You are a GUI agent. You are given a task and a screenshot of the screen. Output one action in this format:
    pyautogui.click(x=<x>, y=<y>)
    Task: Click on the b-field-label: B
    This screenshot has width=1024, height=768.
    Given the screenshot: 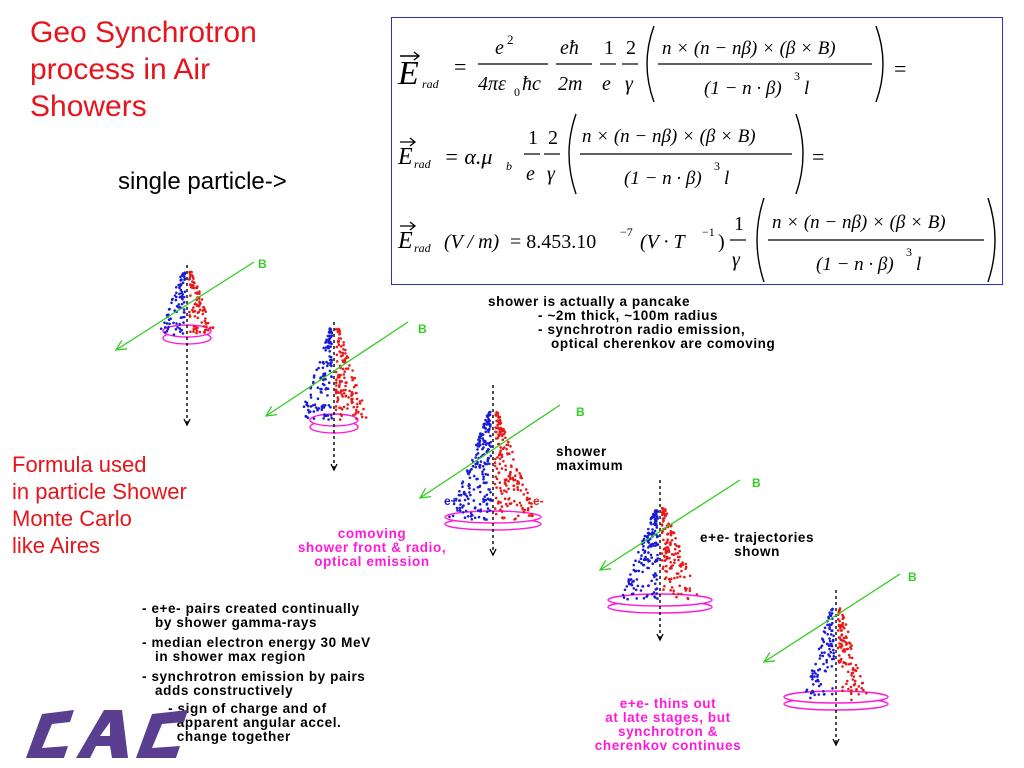 What is the action you would take?
    pyautogui.click(x=756, y=483)
    